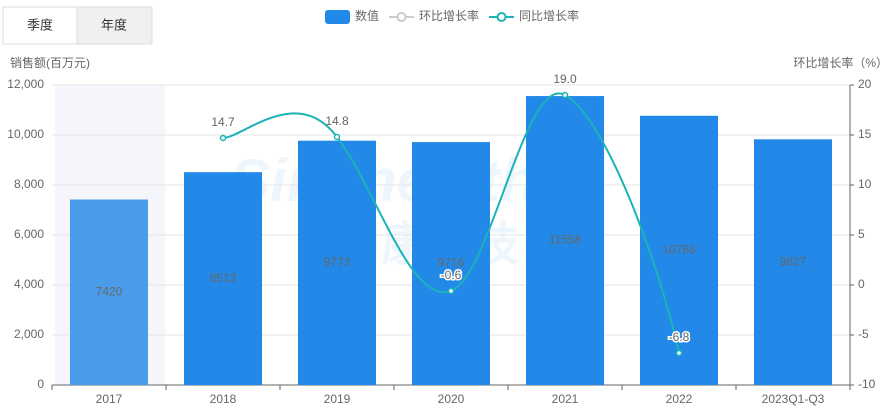  I want to click on bar-label: 9827, so click(793, 261).